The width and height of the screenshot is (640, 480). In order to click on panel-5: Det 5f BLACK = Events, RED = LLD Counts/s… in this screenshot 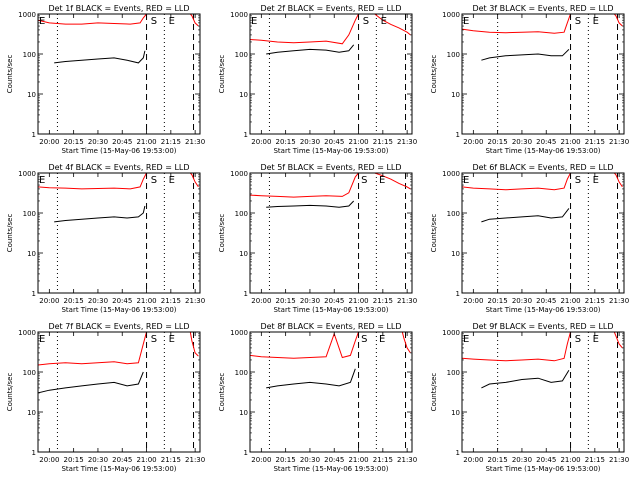, I will do `click(317, 238)`.